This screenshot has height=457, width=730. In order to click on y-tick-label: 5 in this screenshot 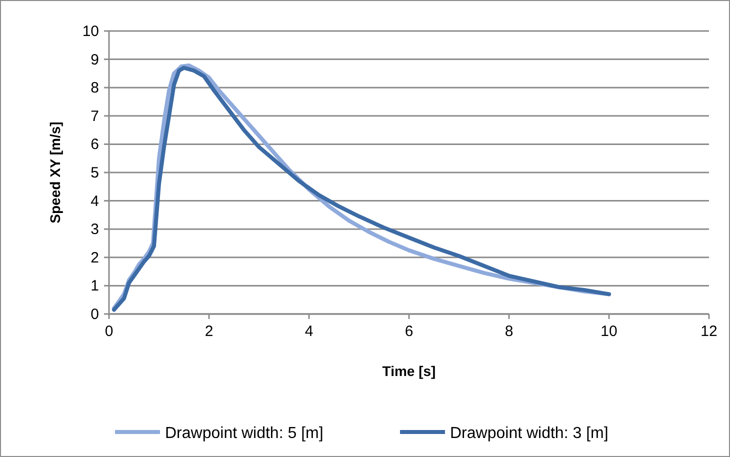, I will do `click(94, 173)`.